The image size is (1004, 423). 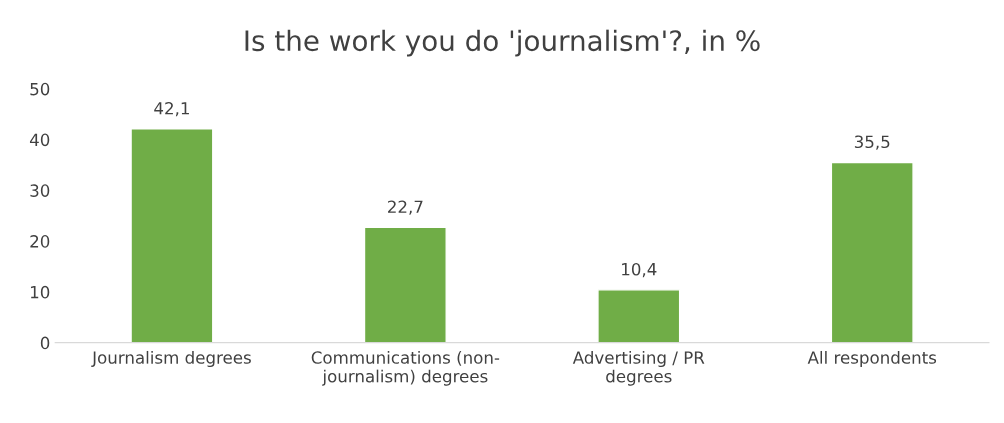 I want to click on data-label: 22,7, so click(x=405, y=207).